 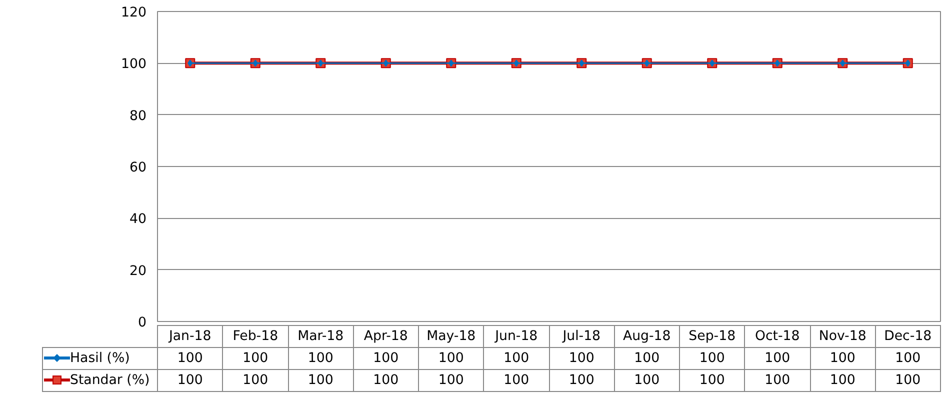 What do you see at coordinates (134, 13) in the screenshot?
I see `y-tick-label: 120` at bounding box center [134, 13].